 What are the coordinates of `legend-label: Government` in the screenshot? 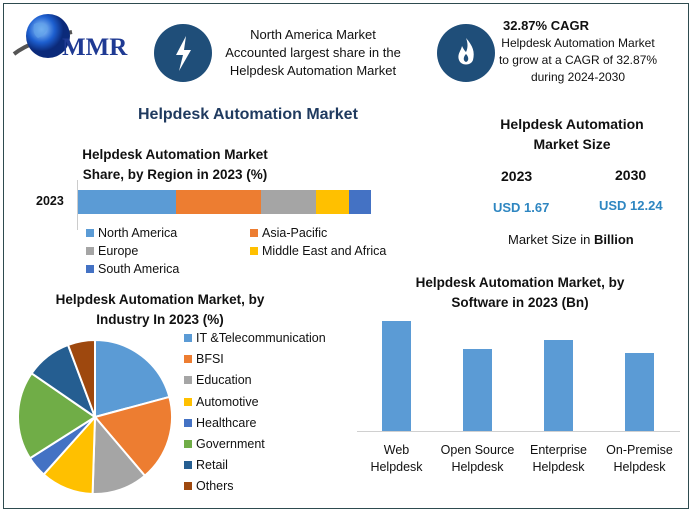 It's located at (230, 444).